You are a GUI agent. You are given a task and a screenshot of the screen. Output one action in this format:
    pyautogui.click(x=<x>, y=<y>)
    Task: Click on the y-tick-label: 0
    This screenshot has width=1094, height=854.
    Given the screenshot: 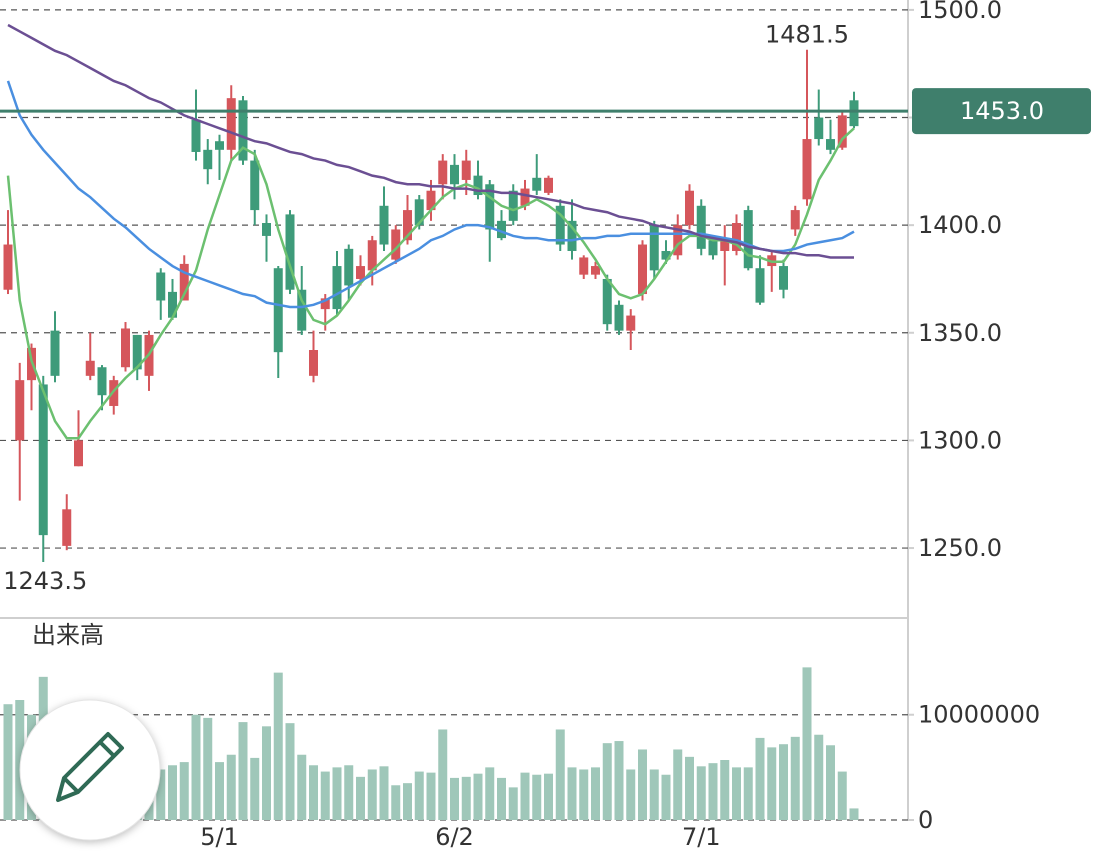 What is the action you would take?
    pyautogui.click(x=925, y=820)
    